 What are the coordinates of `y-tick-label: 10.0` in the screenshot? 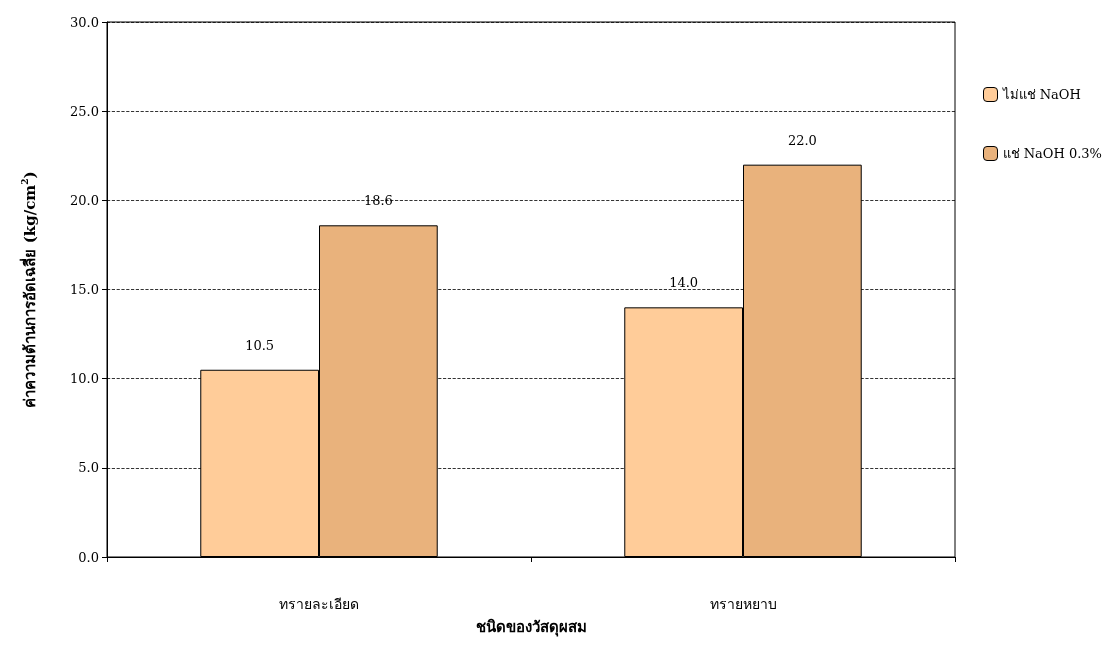 It's located at (84, 379).